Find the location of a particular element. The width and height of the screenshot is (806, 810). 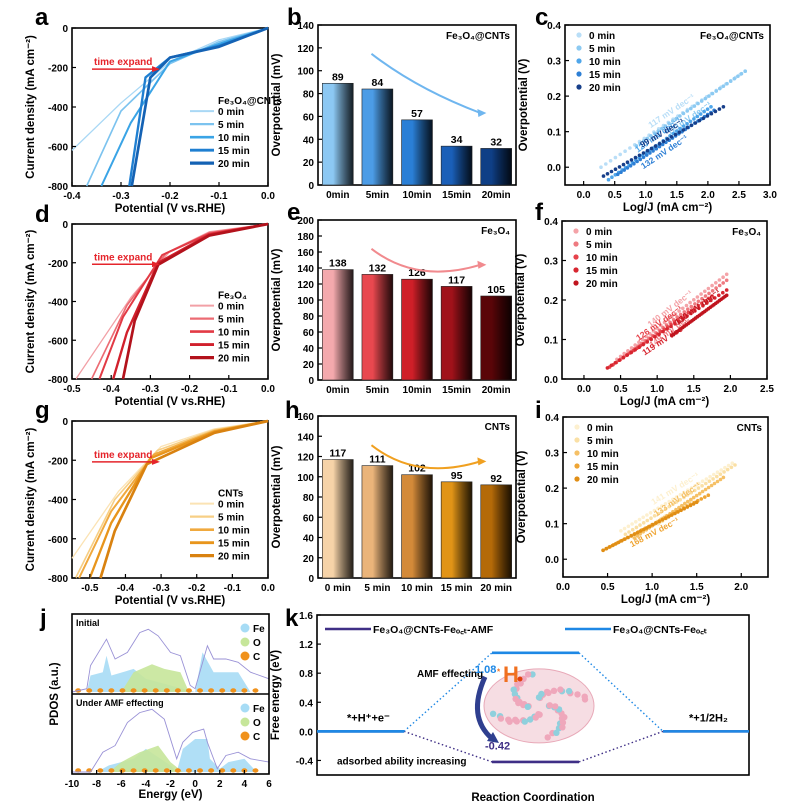

panel-i-title: CNTs is located at coordinates (750, 428).